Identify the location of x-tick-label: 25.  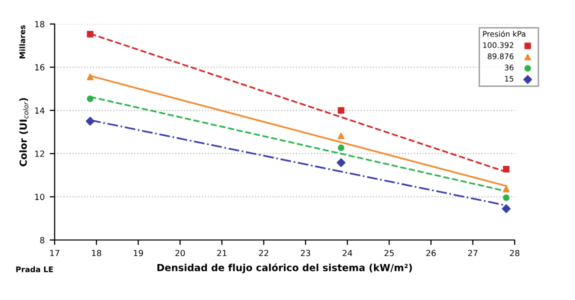
(389, 253).